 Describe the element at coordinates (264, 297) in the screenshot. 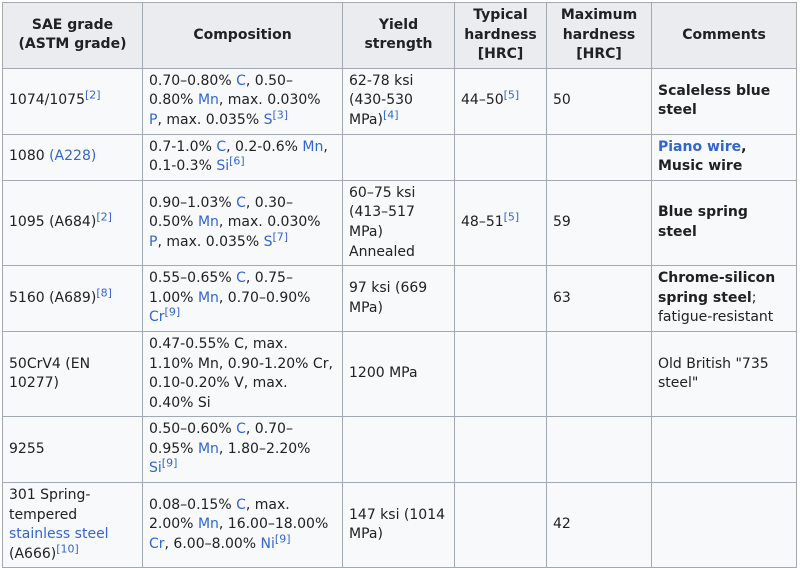

I see `text: , 0.70–0.90%` at that location.